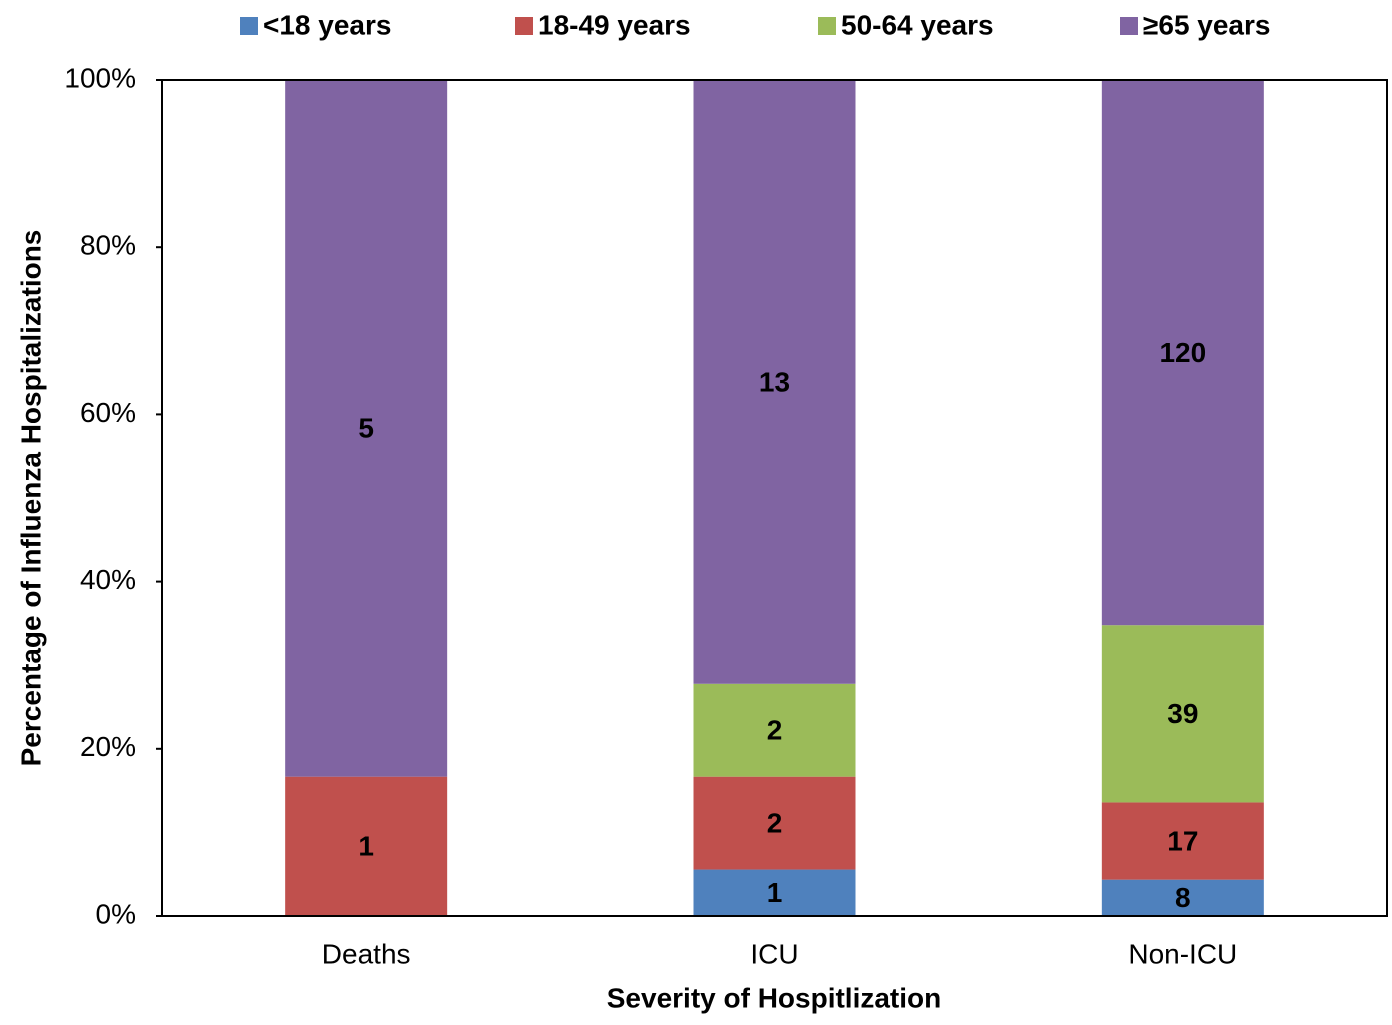  I want to click on y-tick-label: 80%, so click(108, 245).